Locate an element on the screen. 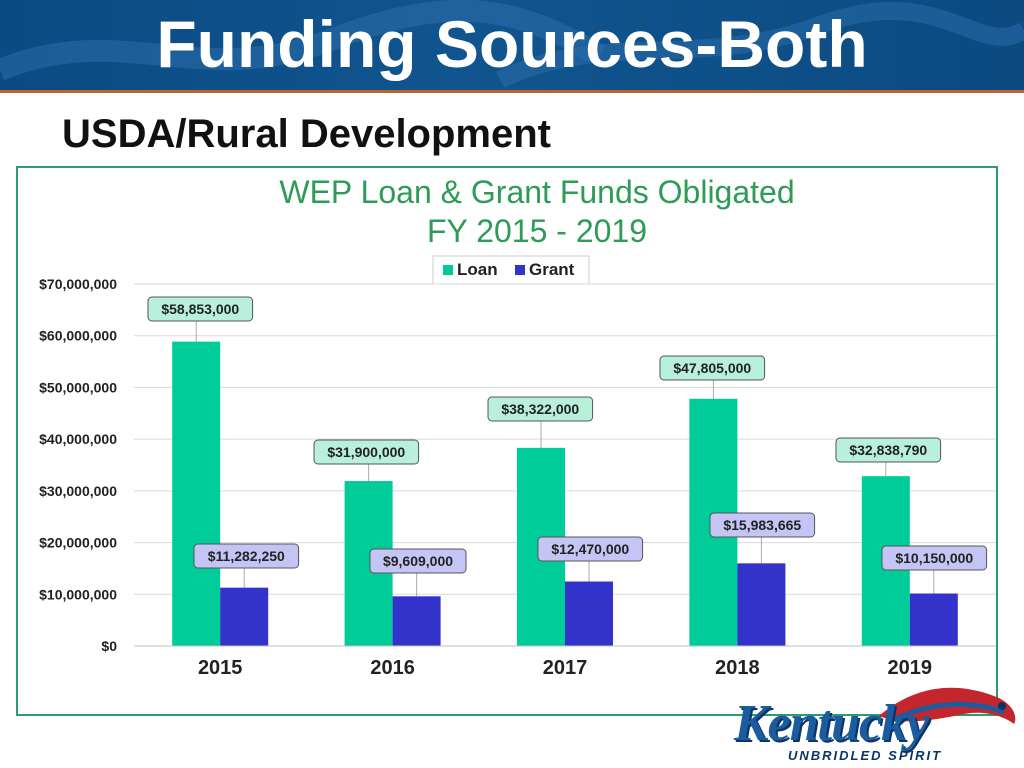 The image size is (1024, 768). y-tick-label: $20,000,000 is located at coordinates (78, 543).